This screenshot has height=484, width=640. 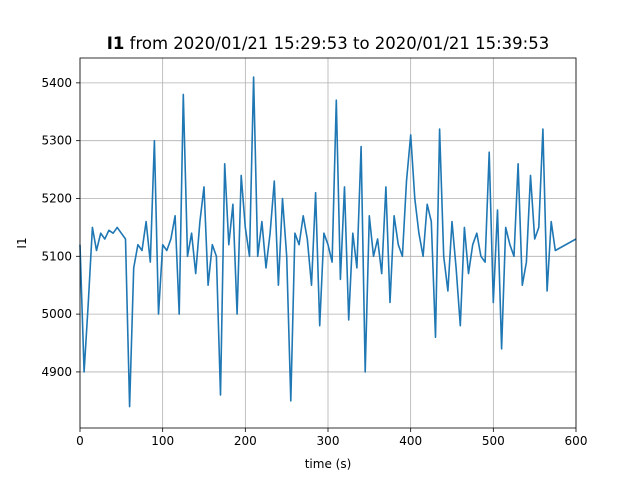 I want to click on y-tick-label: 4900, so click(x=56, y=372).